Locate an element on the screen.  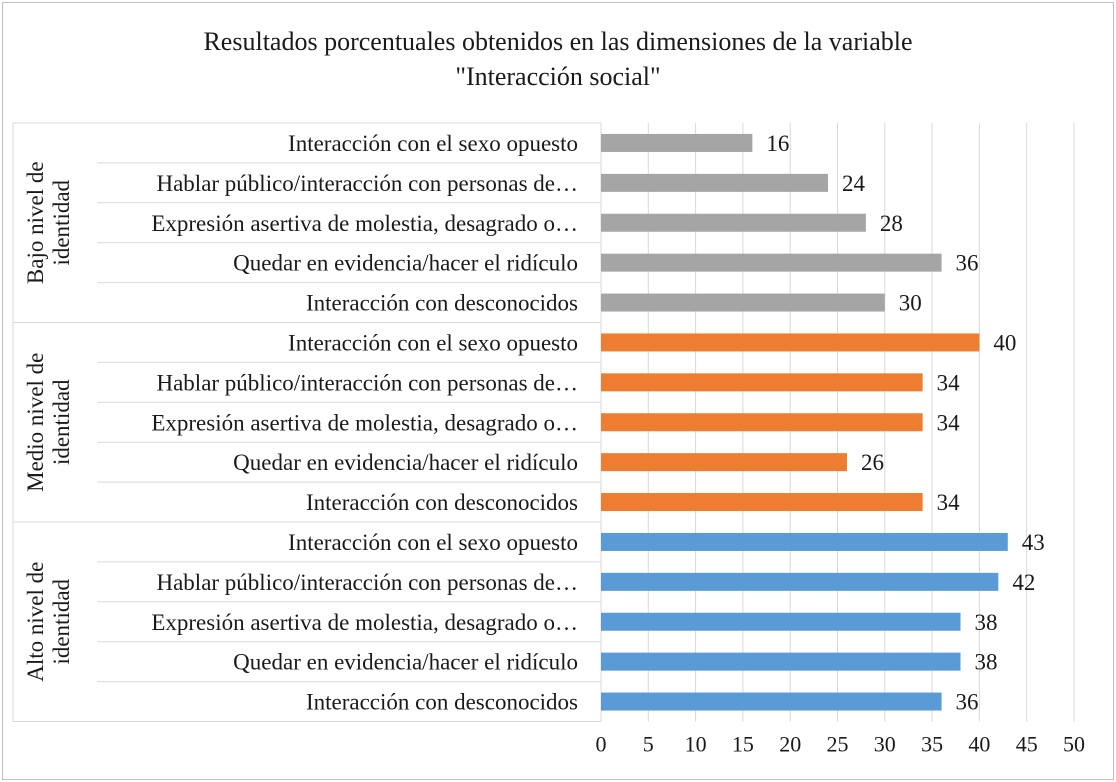
chart-title-line-2: "Interacción social" is located at coordinates (557, 76).